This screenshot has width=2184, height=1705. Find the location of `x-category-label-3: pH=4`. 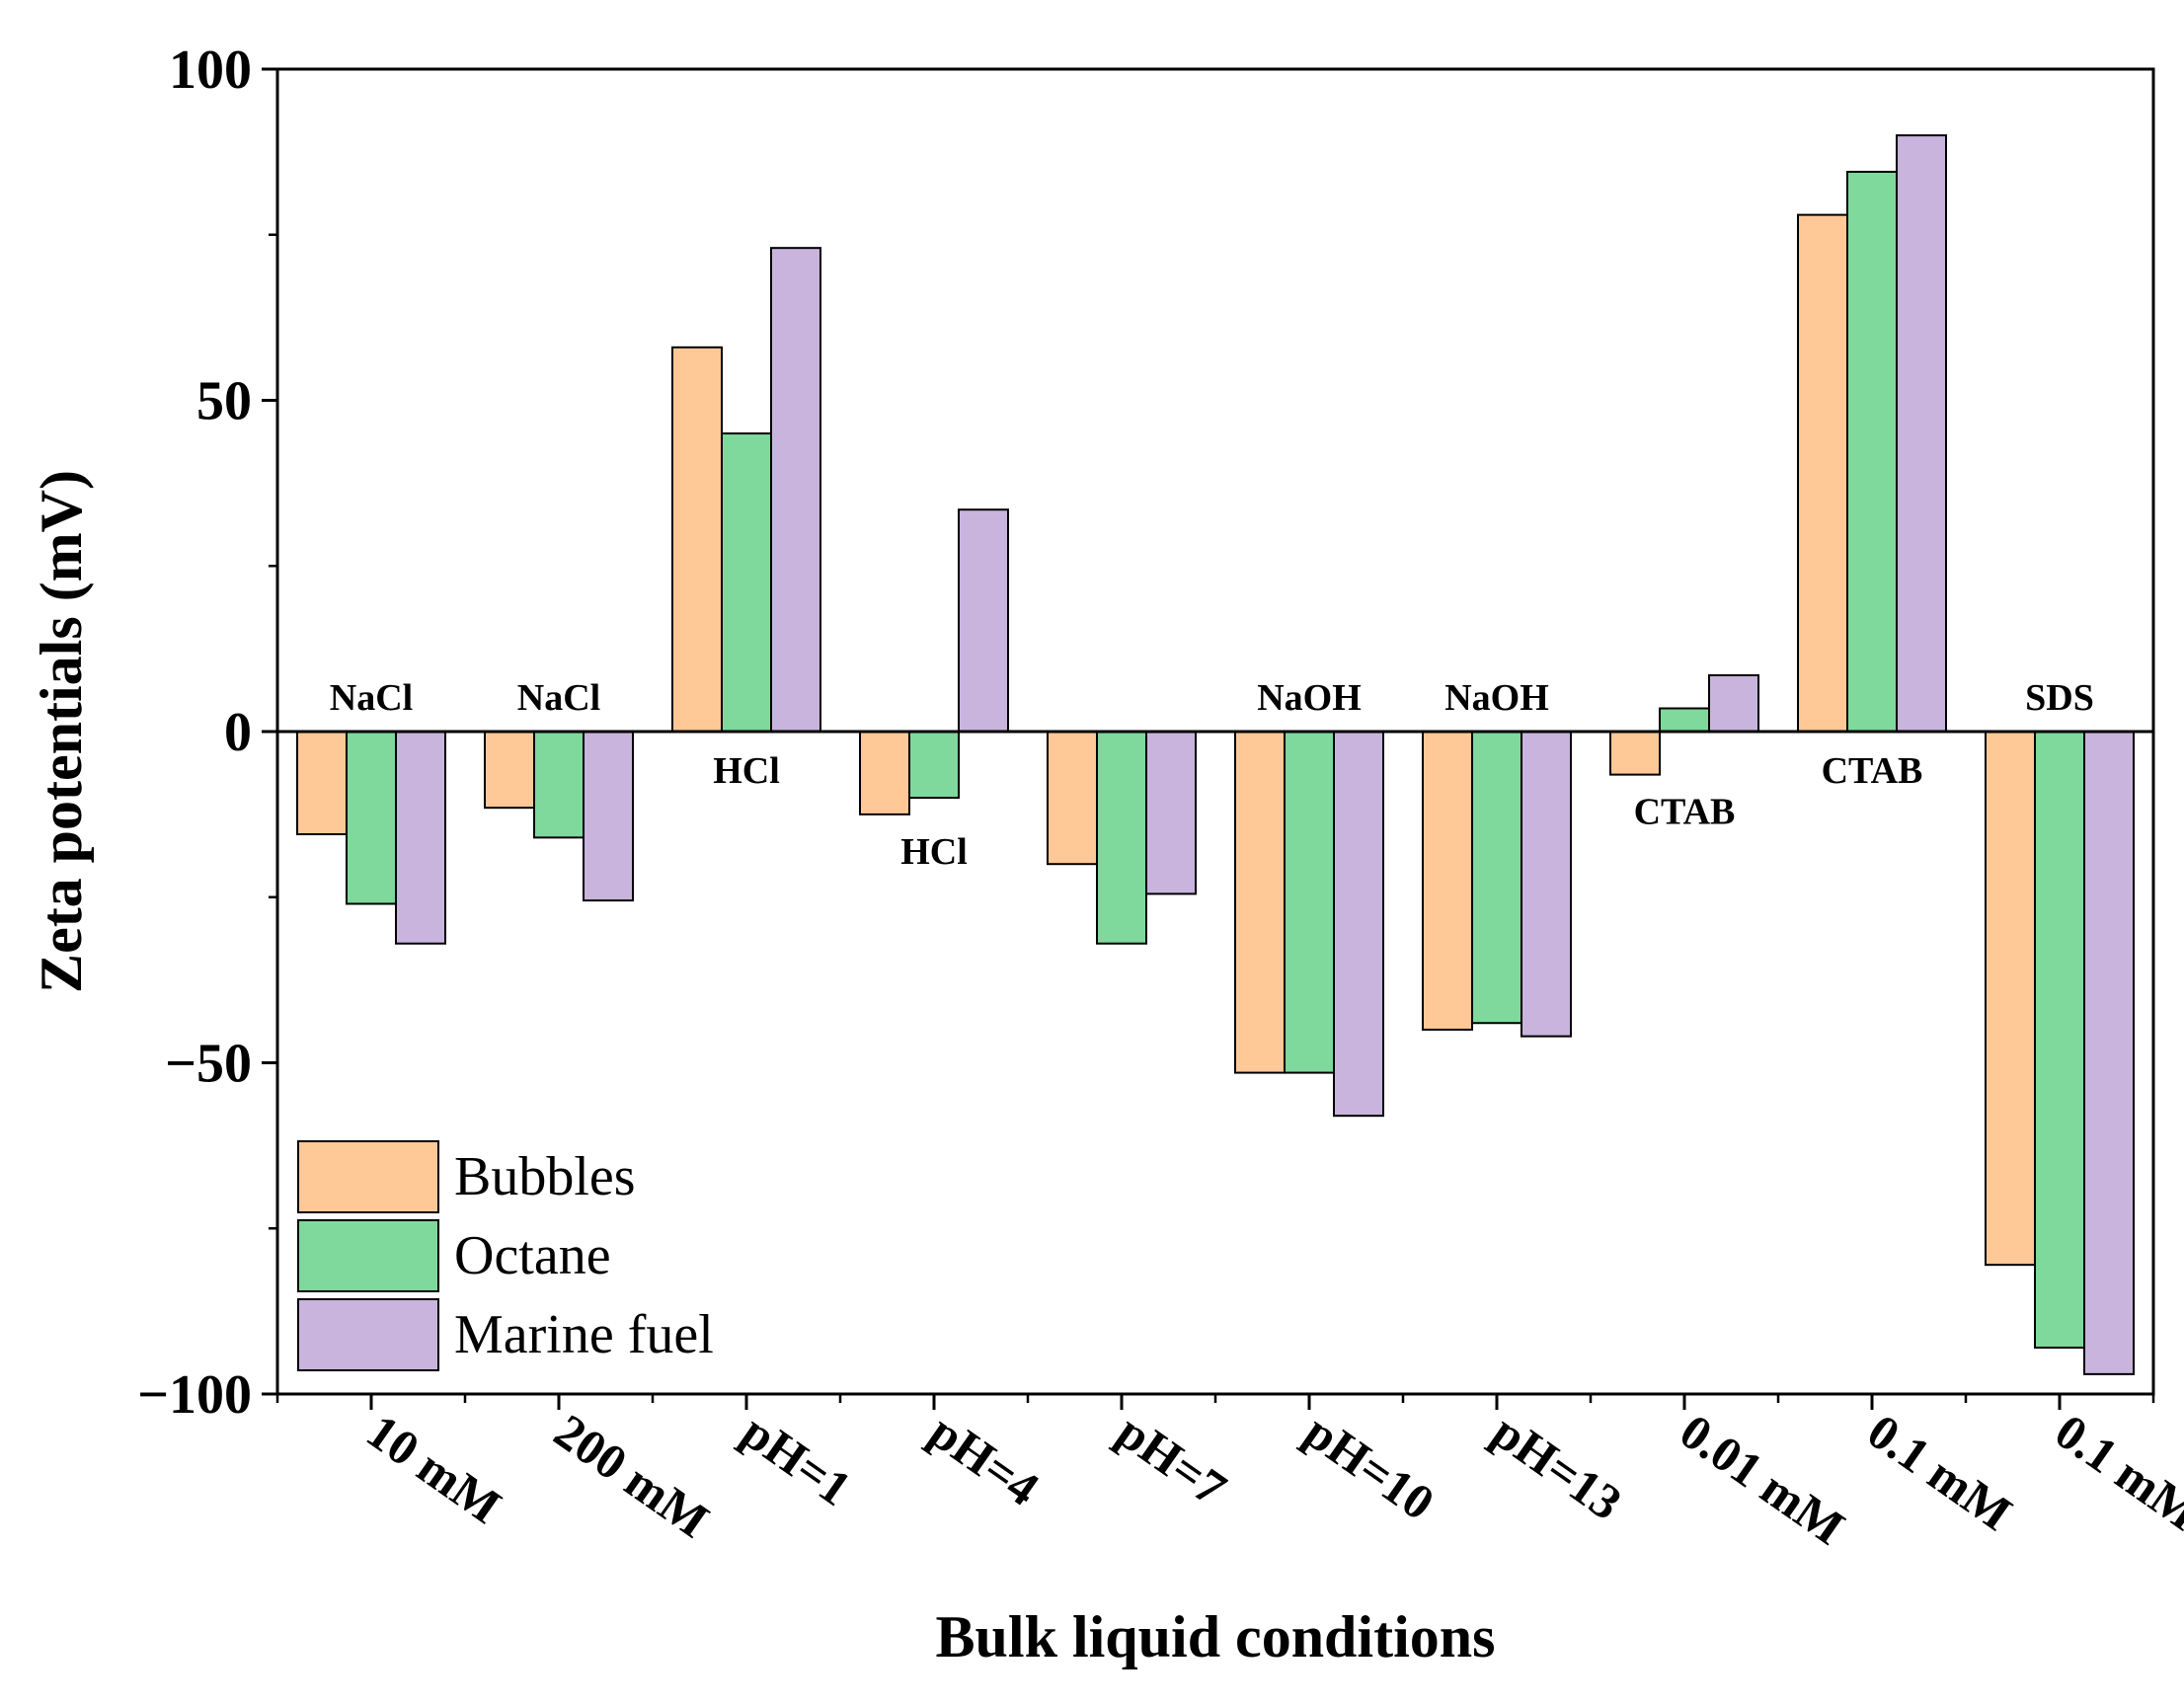

x-category-label-3: pH=4 is located at coordinates (985, 1460).